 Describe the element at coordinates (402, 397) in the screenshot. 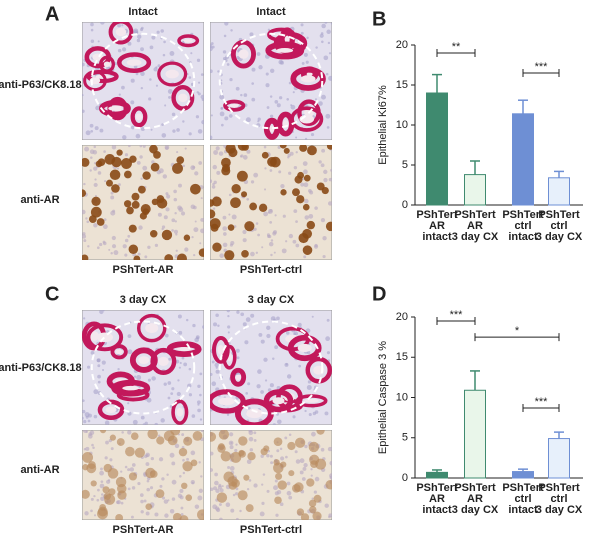

I see `y-tick-label: 10` at that location.